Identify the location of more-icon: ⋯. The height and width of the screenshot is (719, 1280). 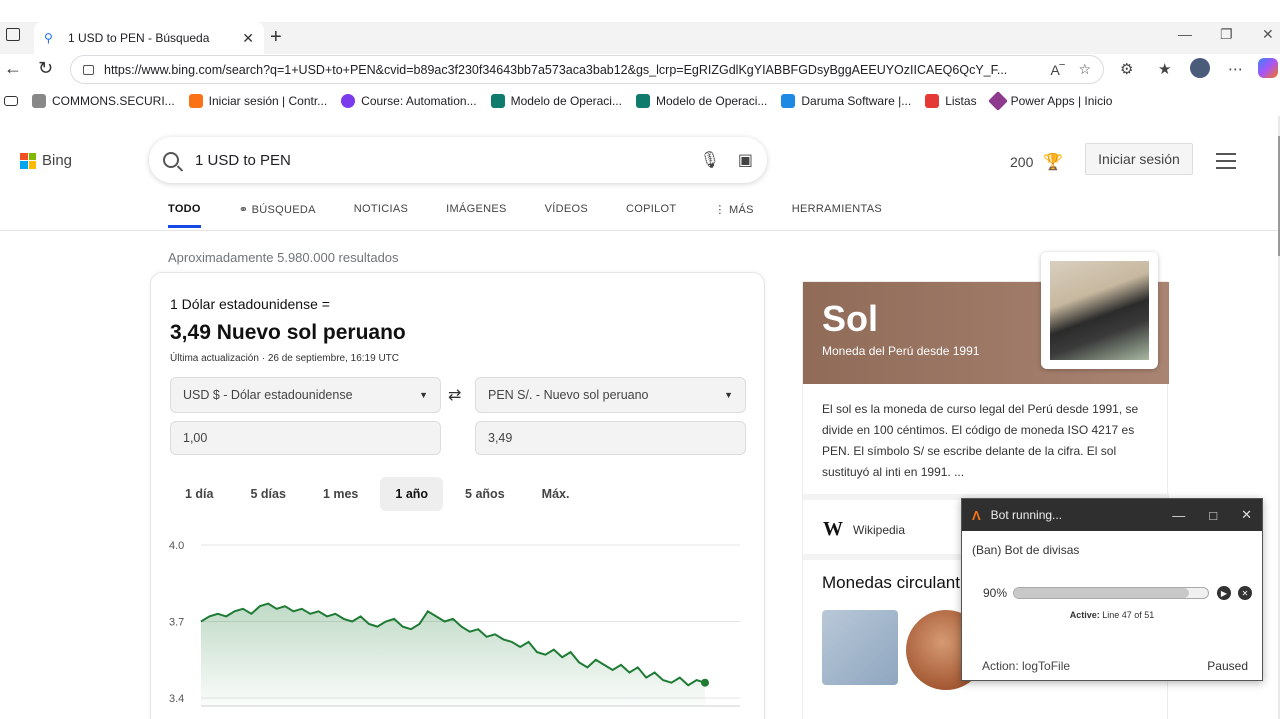
(1235, 69).